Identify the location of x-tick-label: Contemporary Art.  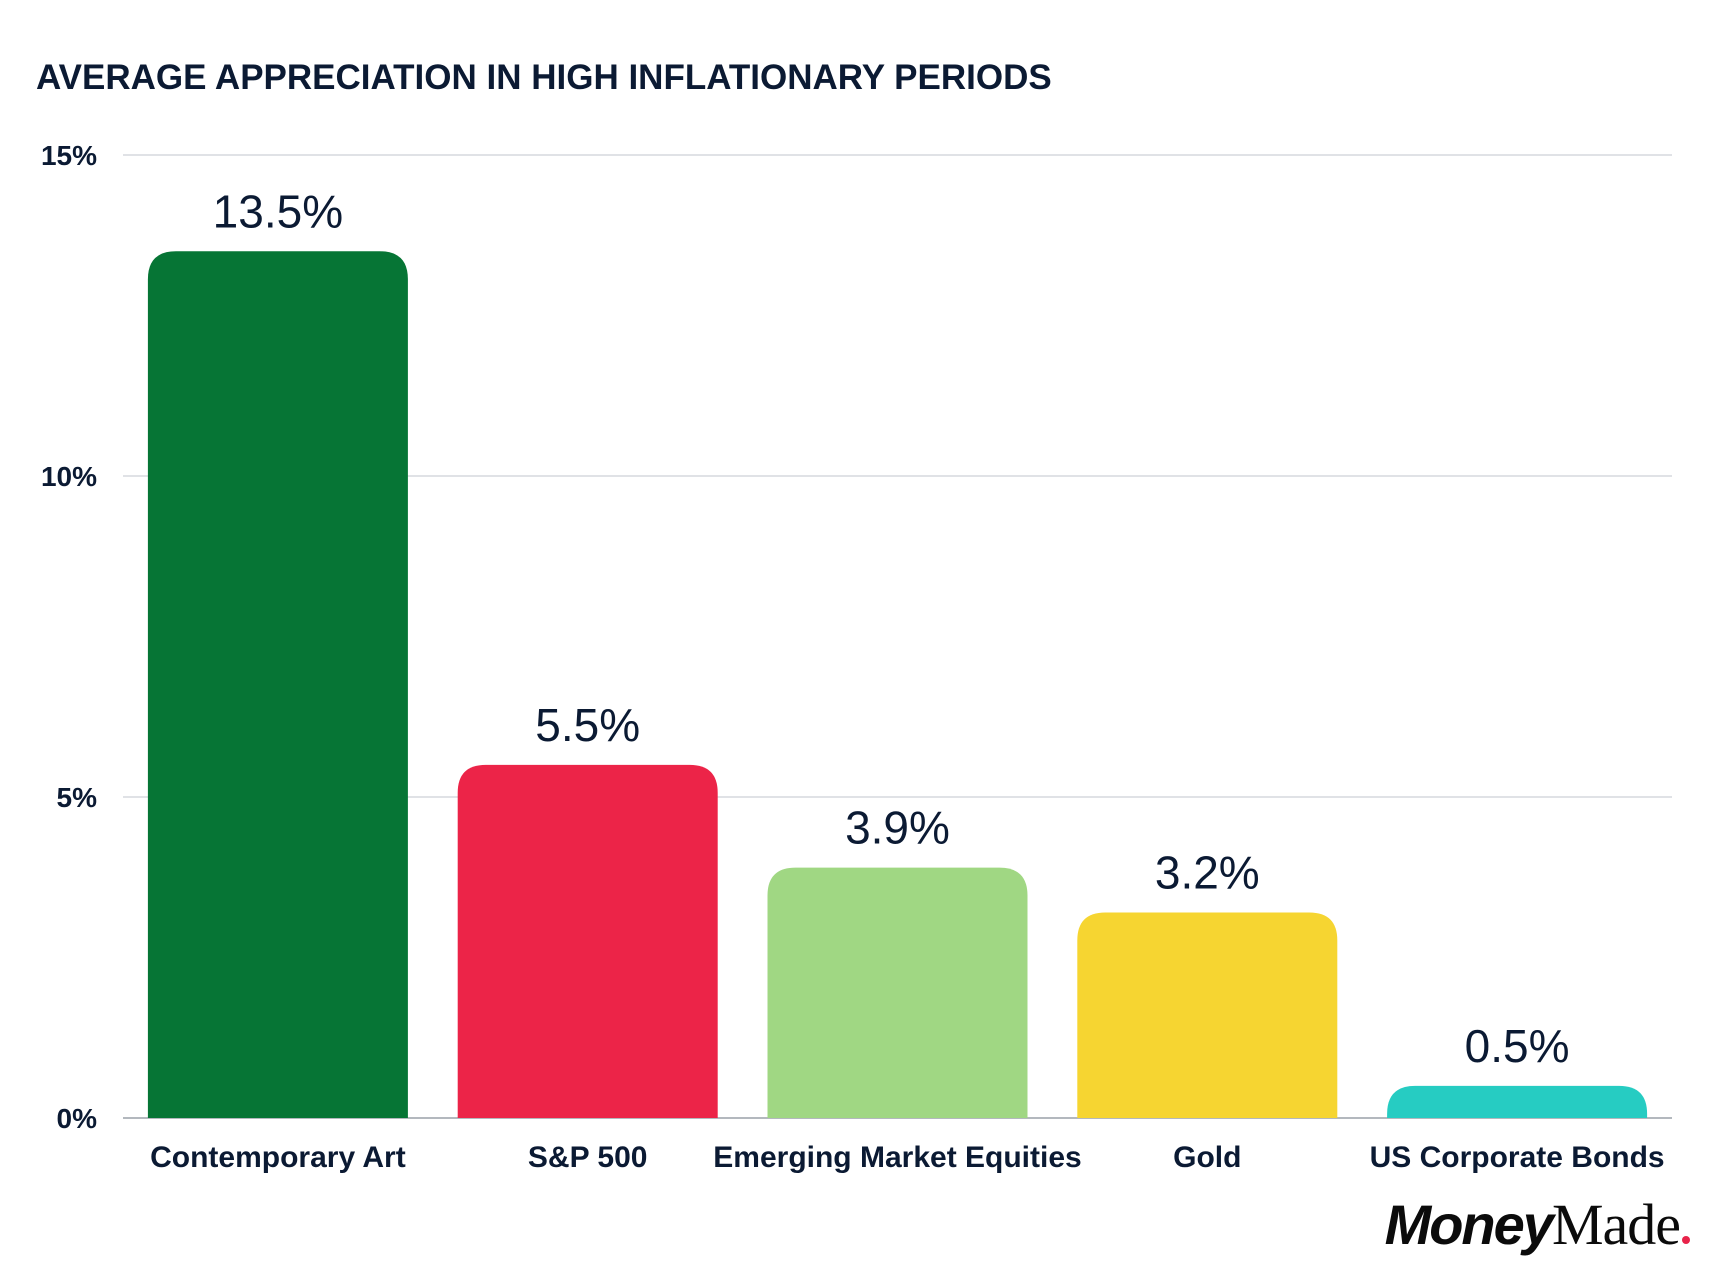
(278, 1157).